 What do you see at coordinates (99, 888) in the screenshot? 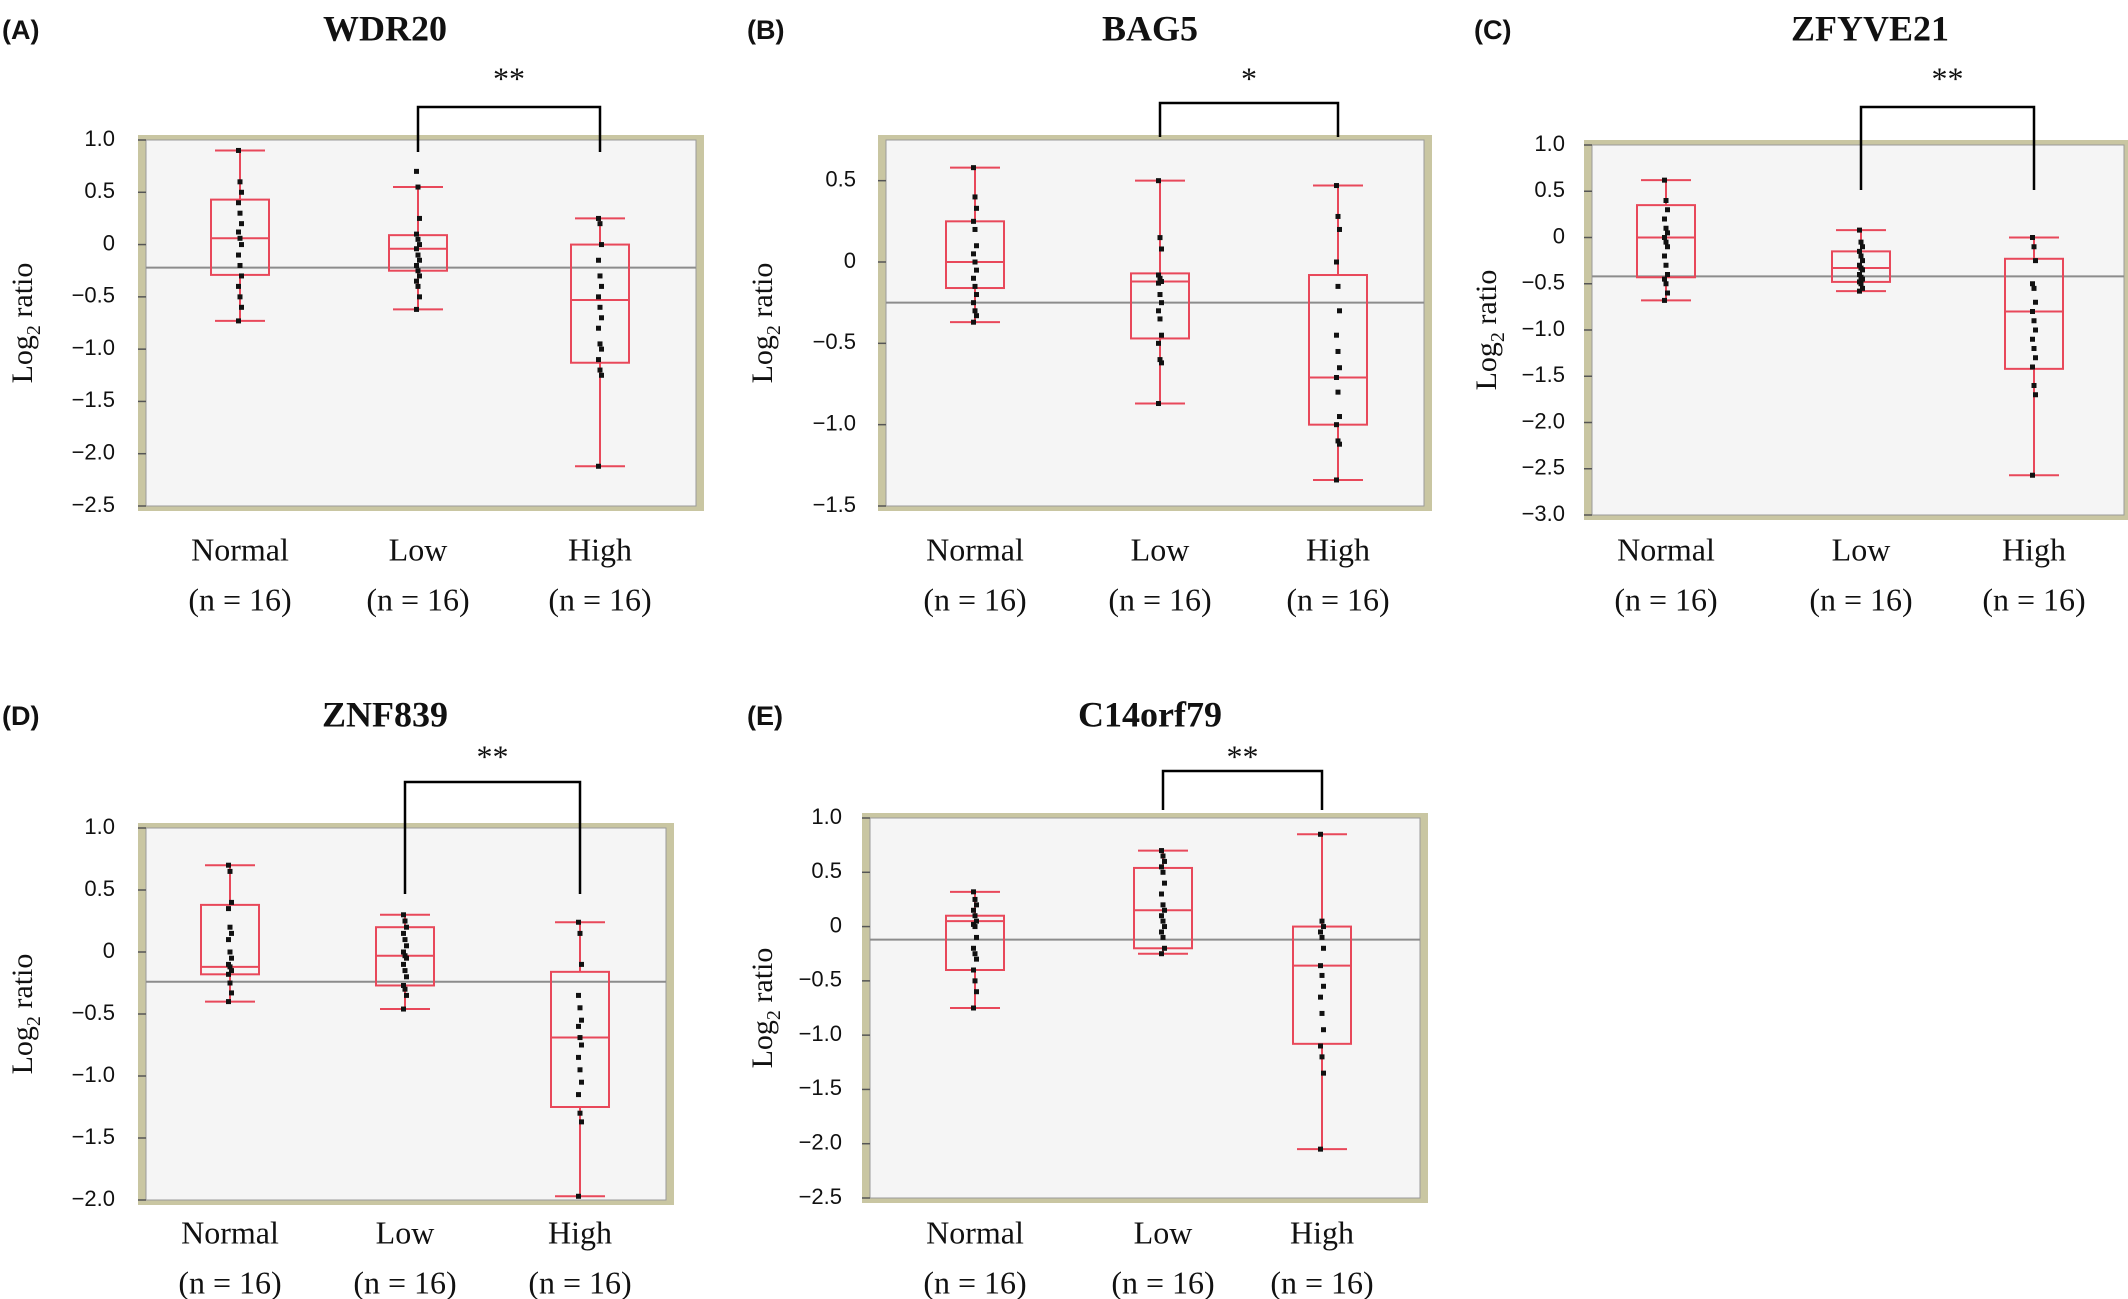
I see `y-tick-label: 0.5` at bounding box center [99, 888].